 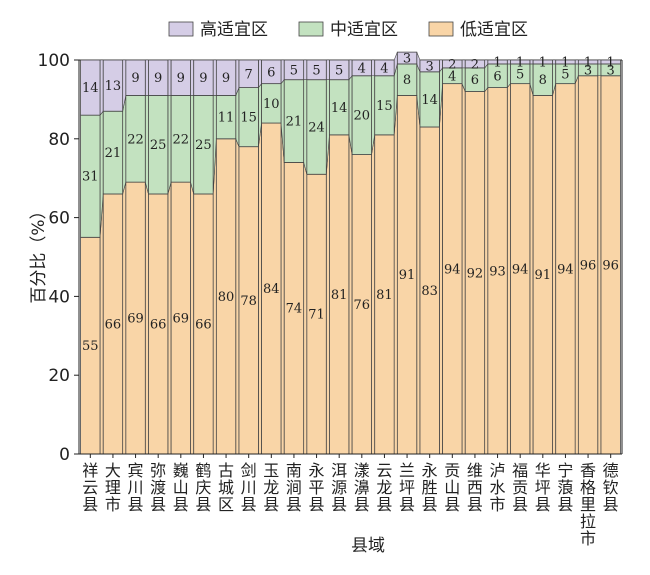 What do you see at coordinates (158, 145) in the screenshot?
I see `bar-value-label: 25` at bounding box center [158, 145].